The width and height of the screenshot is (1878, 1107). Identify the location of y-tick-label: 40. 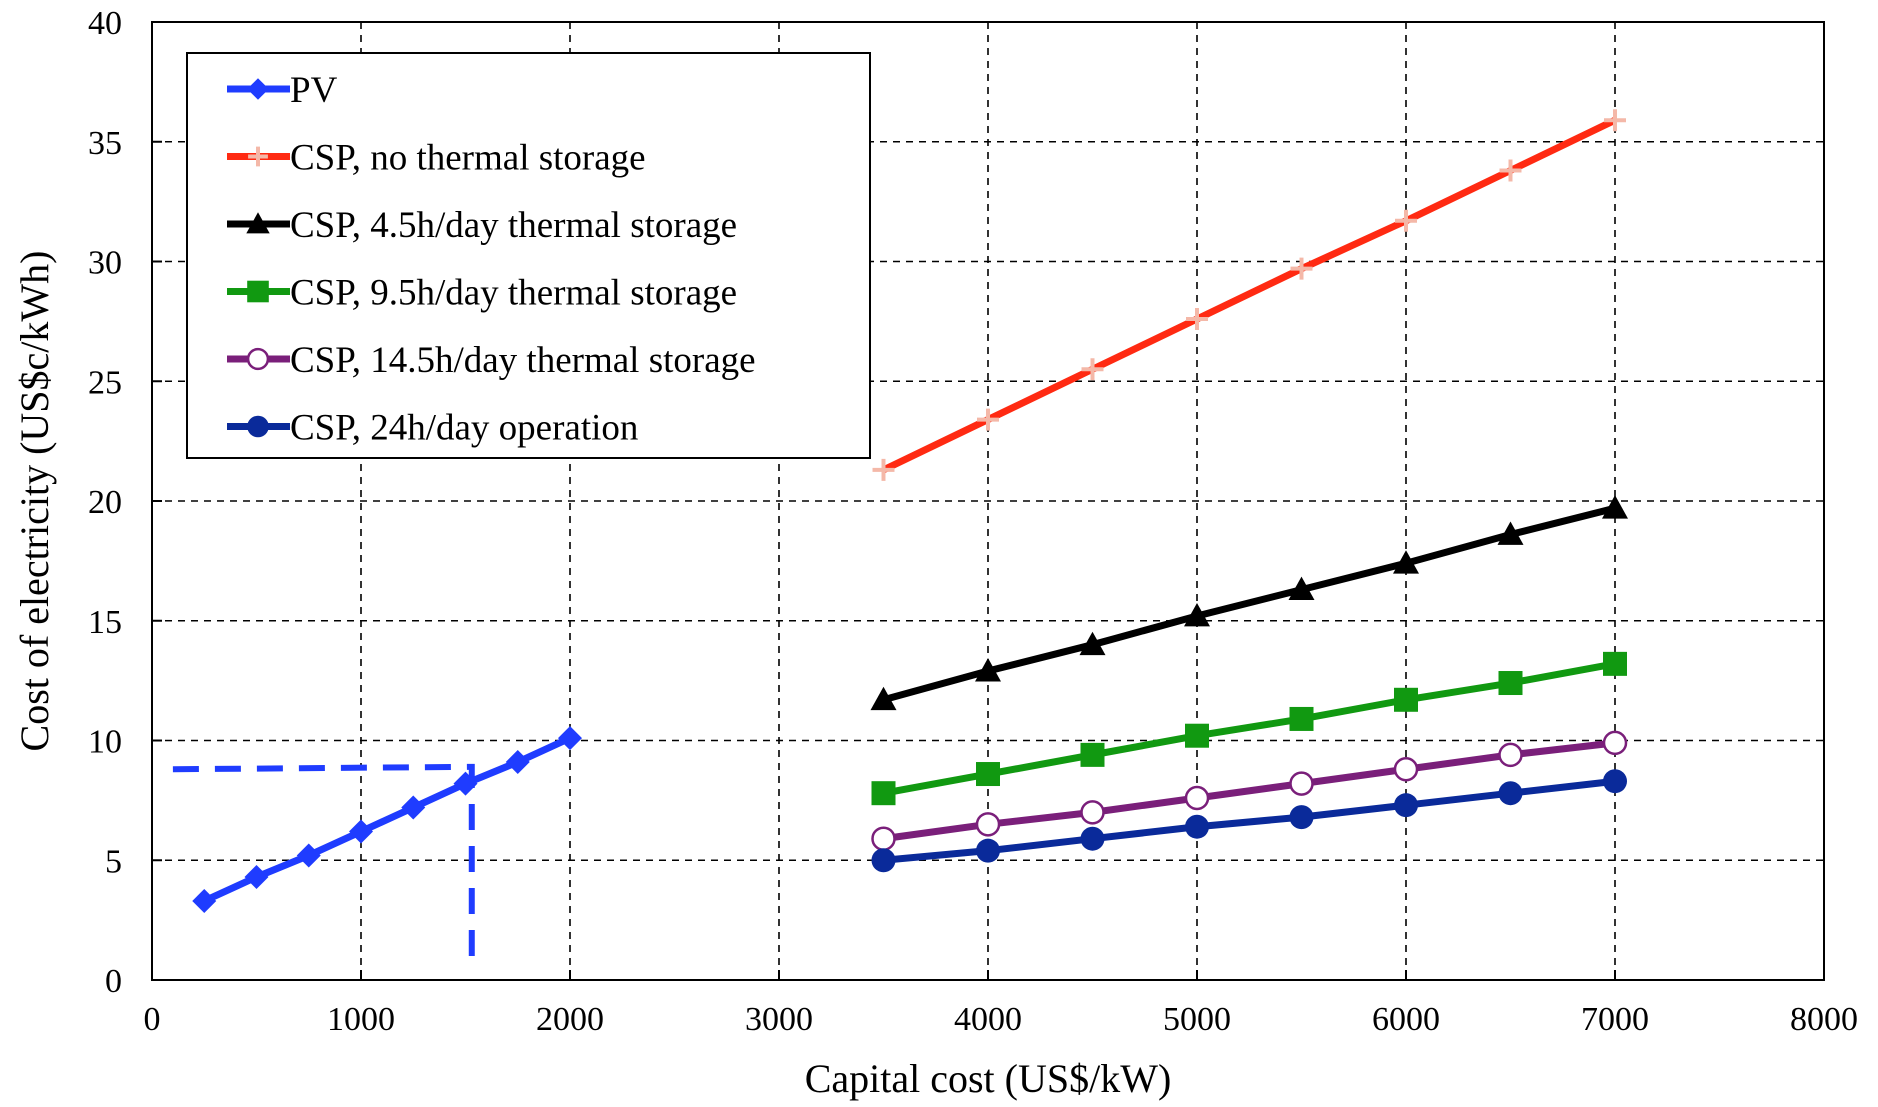
(105, 23).